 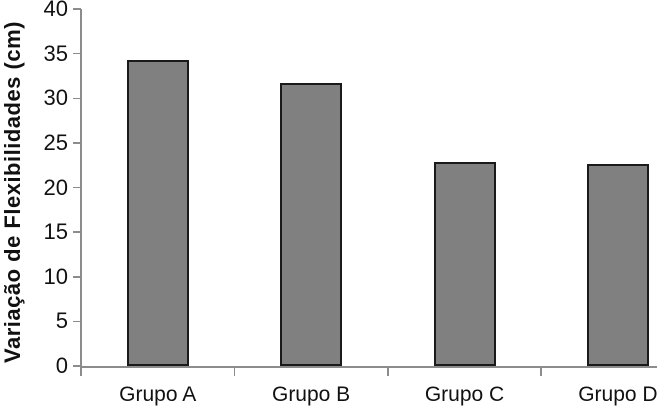 What do you see at coordinates (368, 367) in the screenshot?
I see `x-axis-line` at bounding box center [368, 367].